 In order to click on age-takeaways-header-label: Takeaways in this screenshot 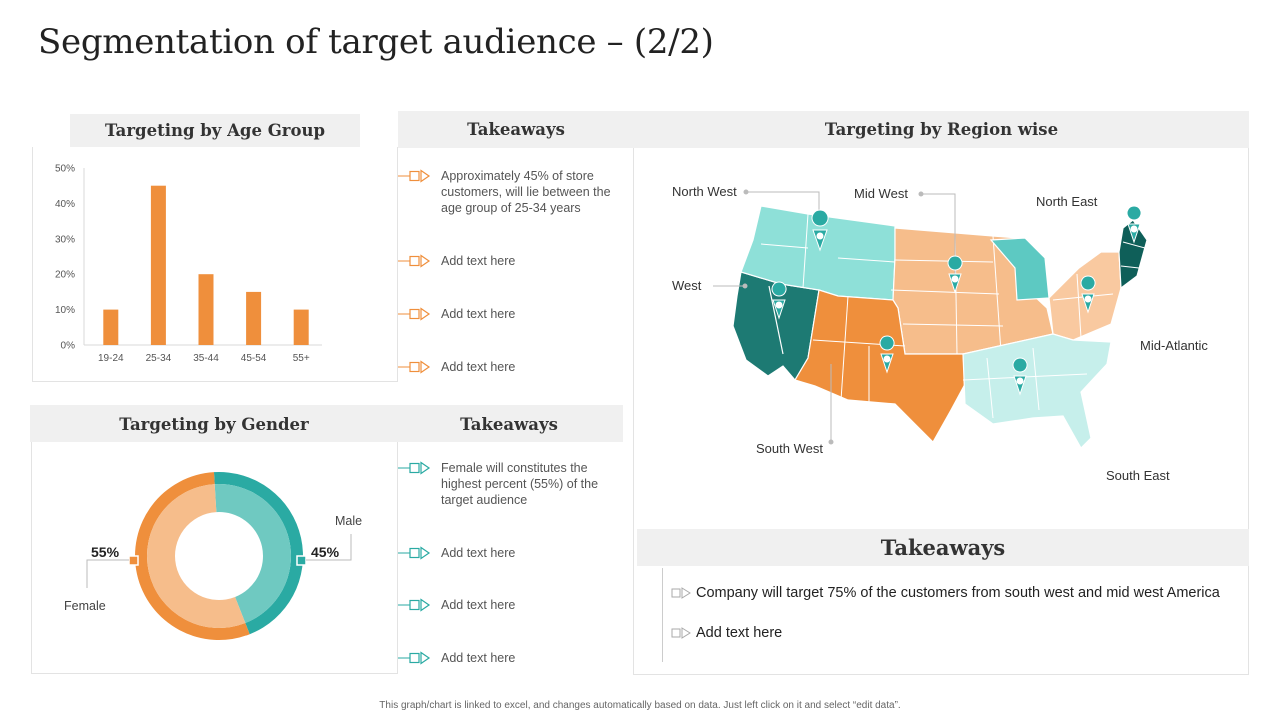, I will do `click(516, 129)`.